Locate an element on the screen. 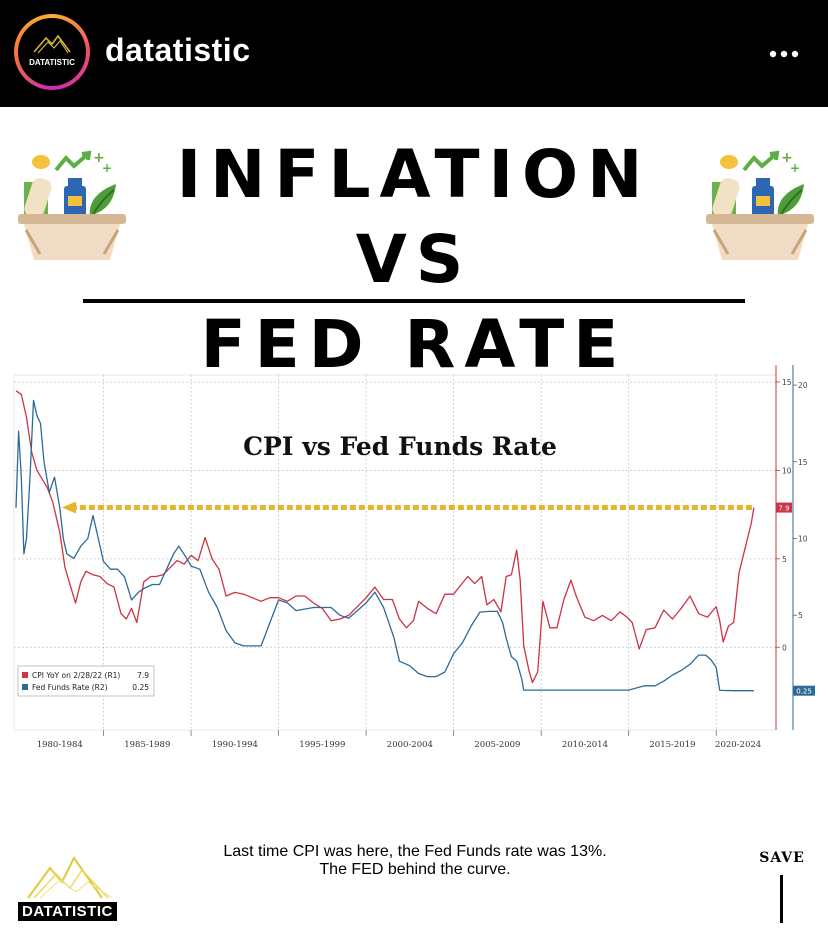 This screenshot has height=930, width=828. annotation-arrow is located at coordinates (407, 507).